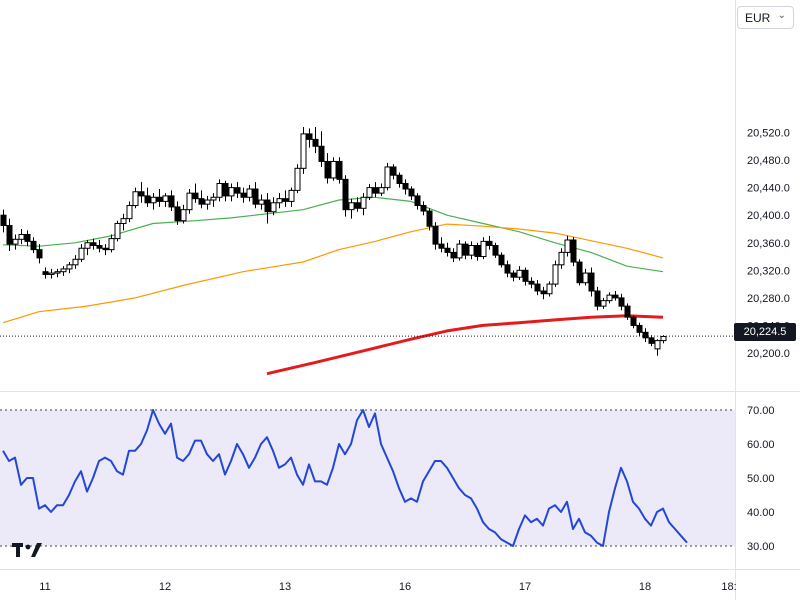 The height and width of the screenshot is (600, 800). Describe the element at coordinates (765, 17) in the screenshot. I see `currency-selector: EUR ⌄` at that location.